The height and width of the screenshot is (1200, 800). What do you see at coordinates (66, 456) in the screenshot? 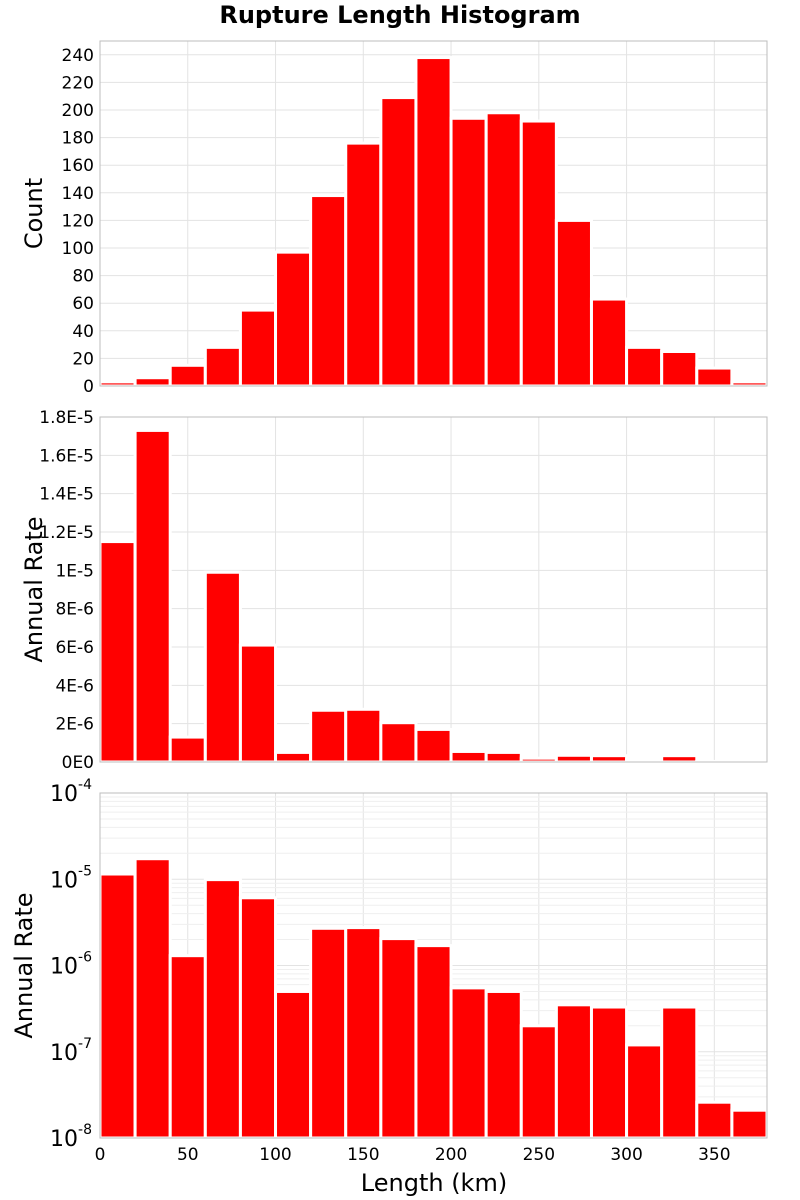
I see `y-tick-label: 1.6E-5` at bounding box center [66, 456].